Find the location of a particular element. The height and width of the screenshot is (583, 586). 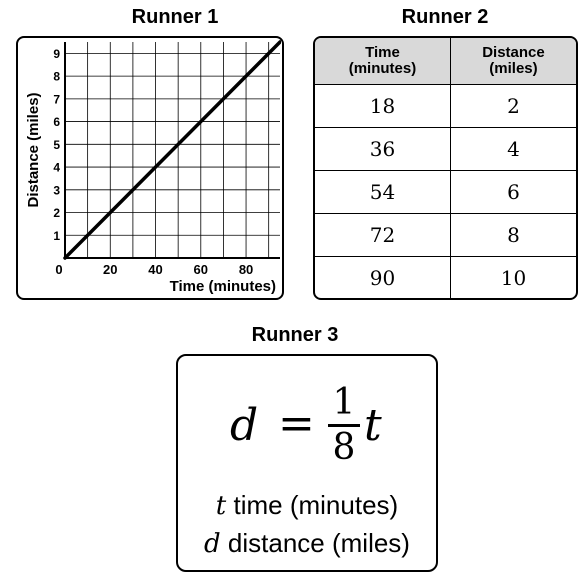

x-tick-label: 20 is located at coordinates (110, 269).